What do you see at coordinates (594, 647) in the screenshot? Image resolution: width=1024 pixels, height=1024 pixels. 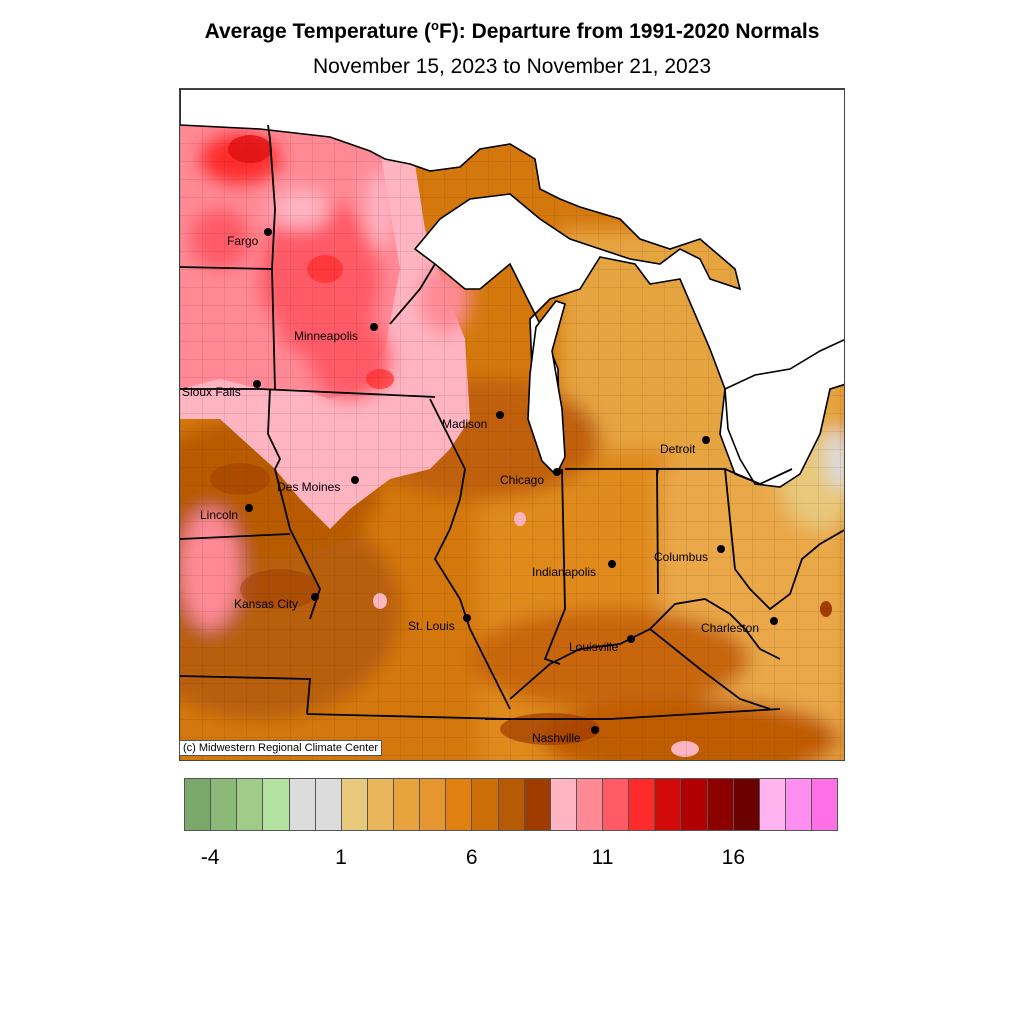 I see `svg-text: Louisville` at bounding box center [594, 647].